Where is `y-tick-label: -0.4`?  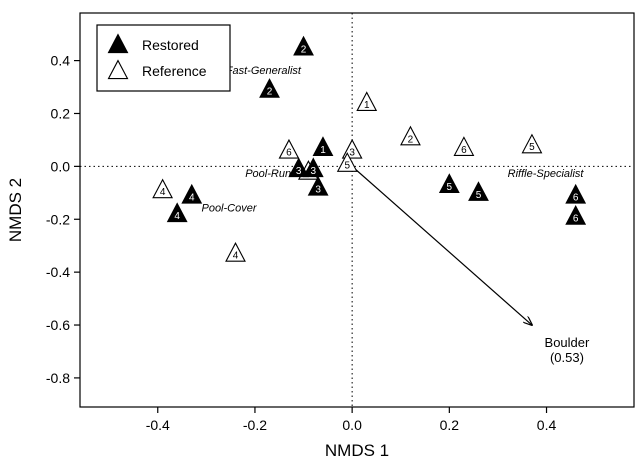
y-tick-label: -0.4 is located at coordinates (58, 272).